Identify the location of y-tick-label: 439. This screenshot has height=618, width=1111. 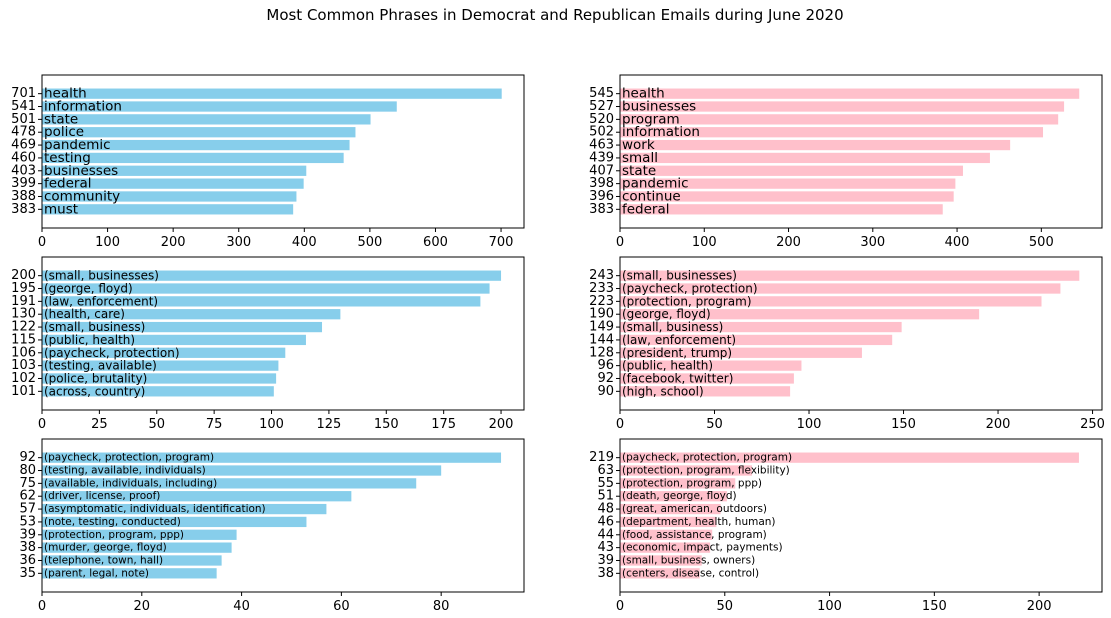
(601, 157).